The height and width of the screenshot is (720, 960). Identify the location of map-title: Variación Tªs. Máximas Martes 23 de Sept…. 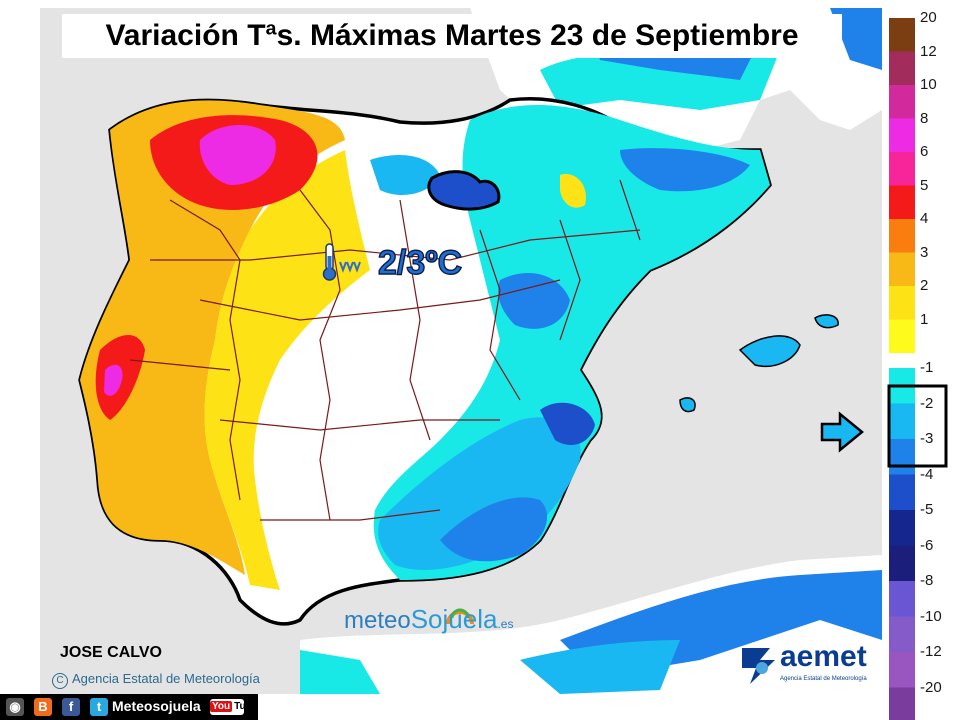
(452, 36).